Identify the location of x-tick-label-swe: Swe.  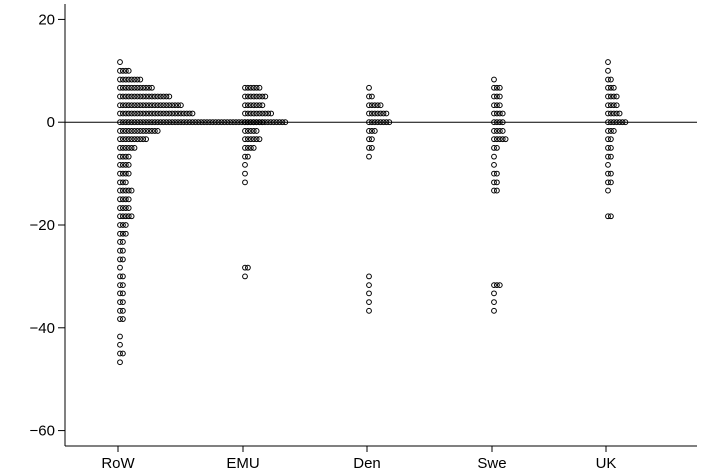
(491, 463).